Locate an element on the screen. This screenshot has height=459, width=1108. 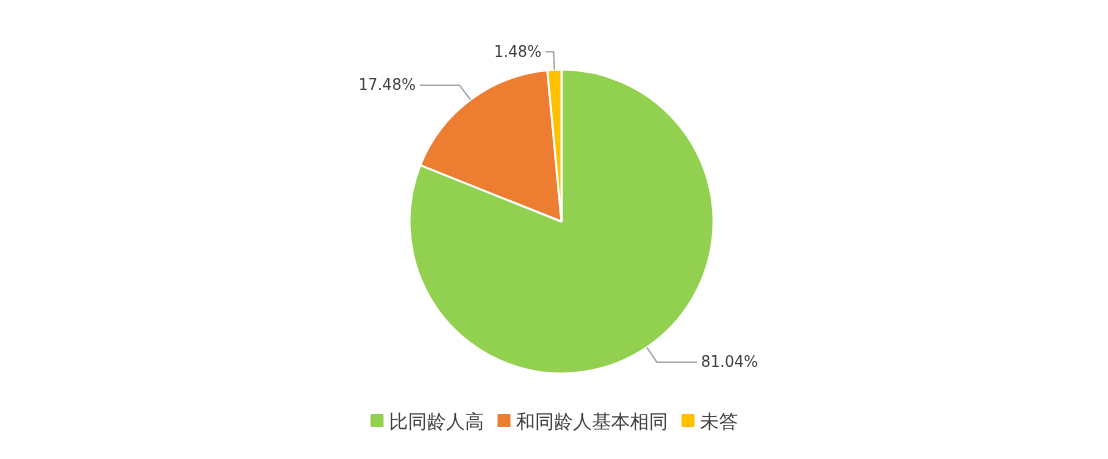
legend-label: 比同龄人高 is located at coordinates (436, 420).